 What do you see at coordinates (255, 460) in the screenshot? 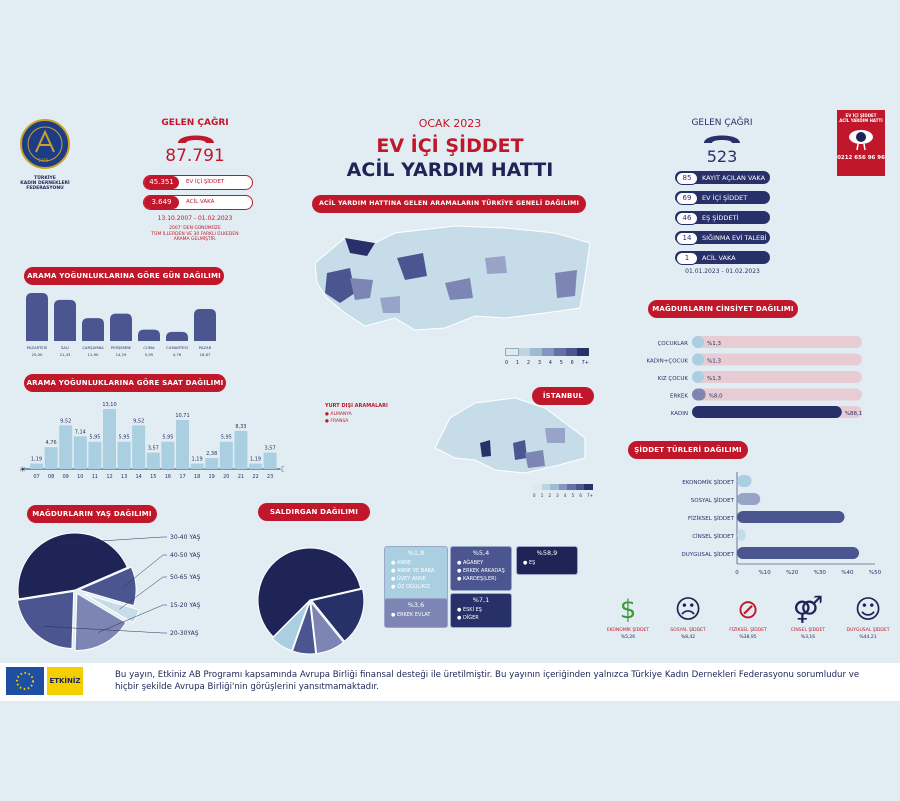
I see `hour-value-label: 1,19` at bounding box center [255, 460].